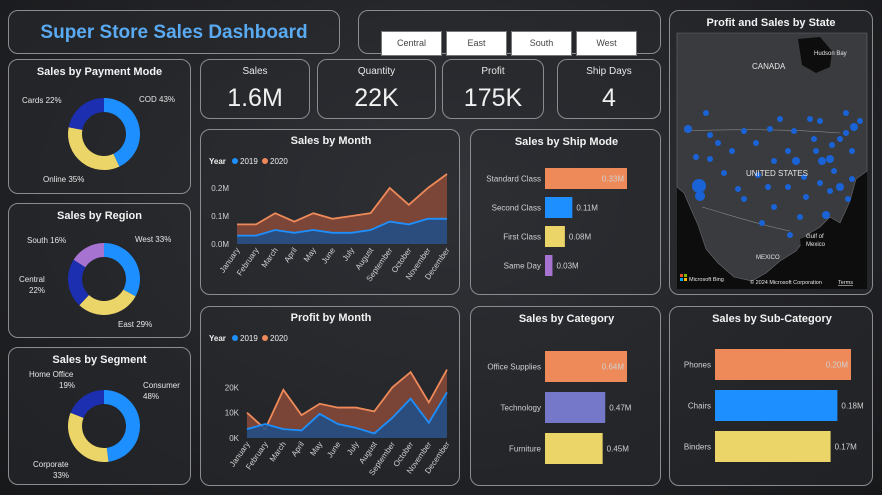 The image size is (882, 495). What do you see at coordinates (151, 396) in the screenshot?
I see `segment-label-consumer-pct: 48%` at bounding box center [151, 396].